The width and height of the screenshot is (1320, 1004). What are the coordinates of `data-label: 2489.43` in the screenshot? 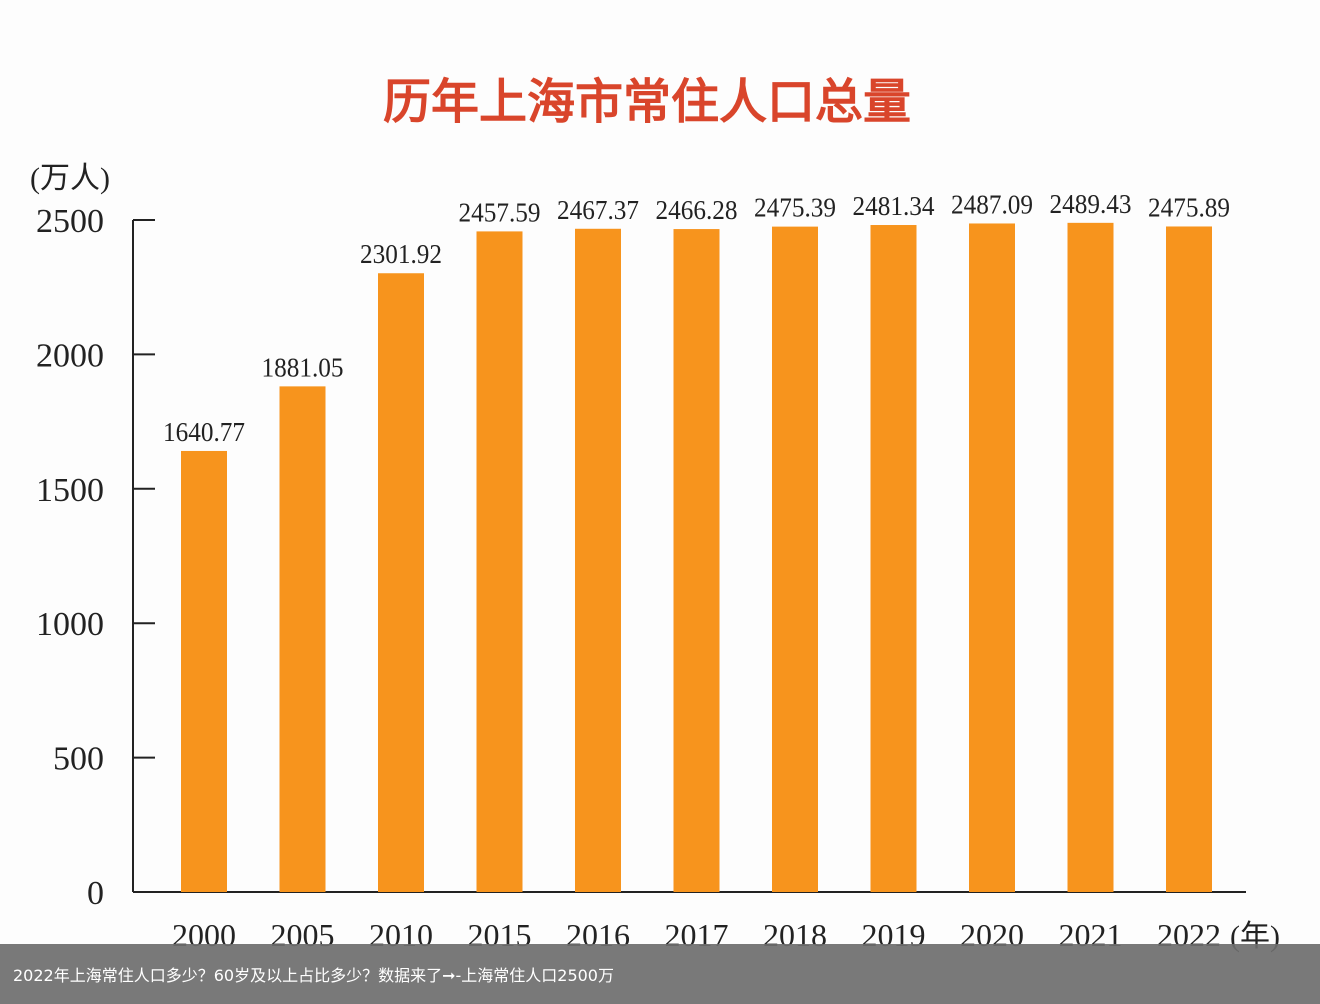 It's located at (1091, 204).